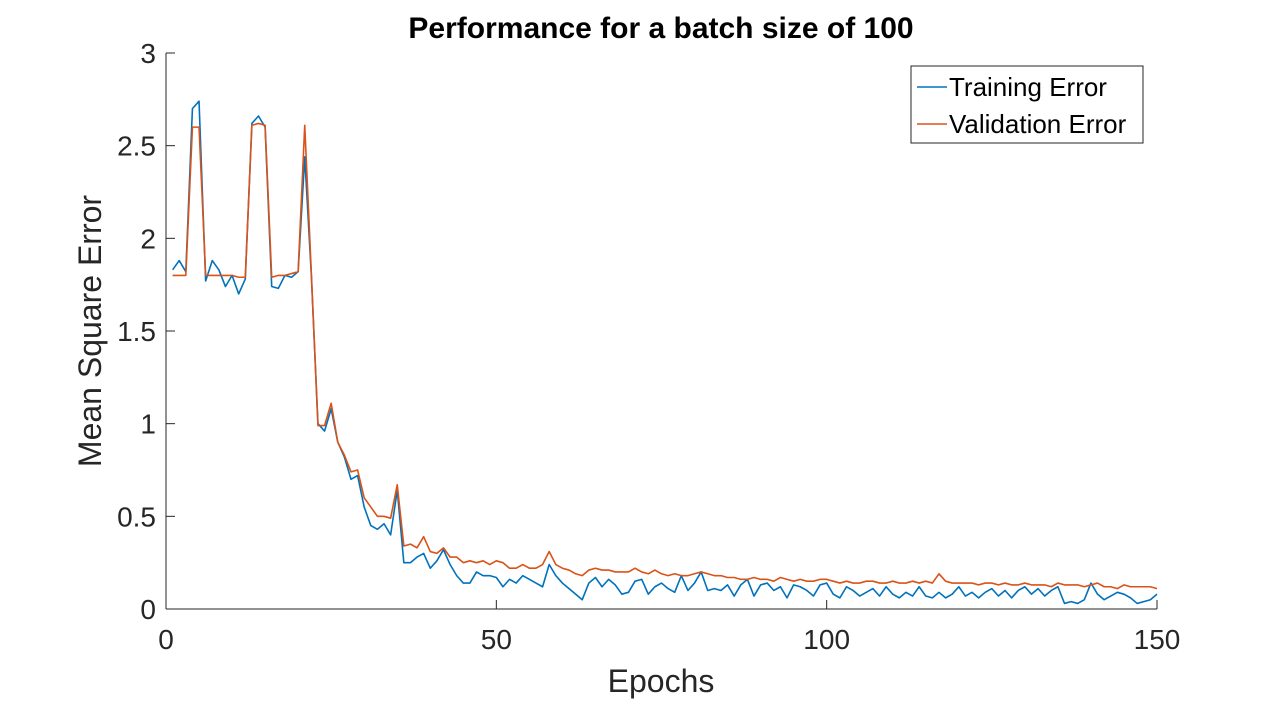 The image size is (1280, 701). Describe the element at coordinates (1038, 124) in the screenshot. I see `legend-label-validation-error: Validation Error` at that location.